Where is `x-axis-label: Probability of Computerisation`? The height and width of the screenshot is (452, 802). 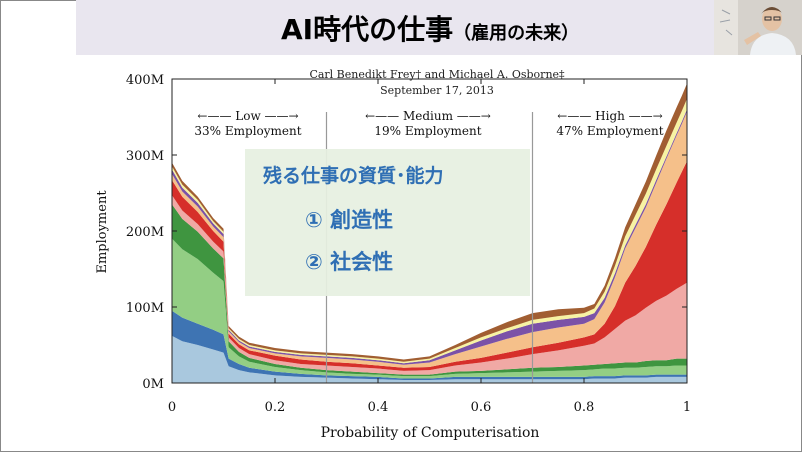
x-axis-label: Probability of Computerisation is located at coordinates (430, 433).